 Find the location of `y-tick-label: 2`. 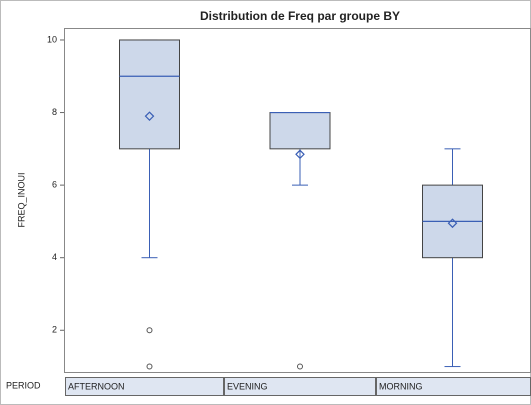

y-tick-label: 2 is located at coordinates (54, 330).